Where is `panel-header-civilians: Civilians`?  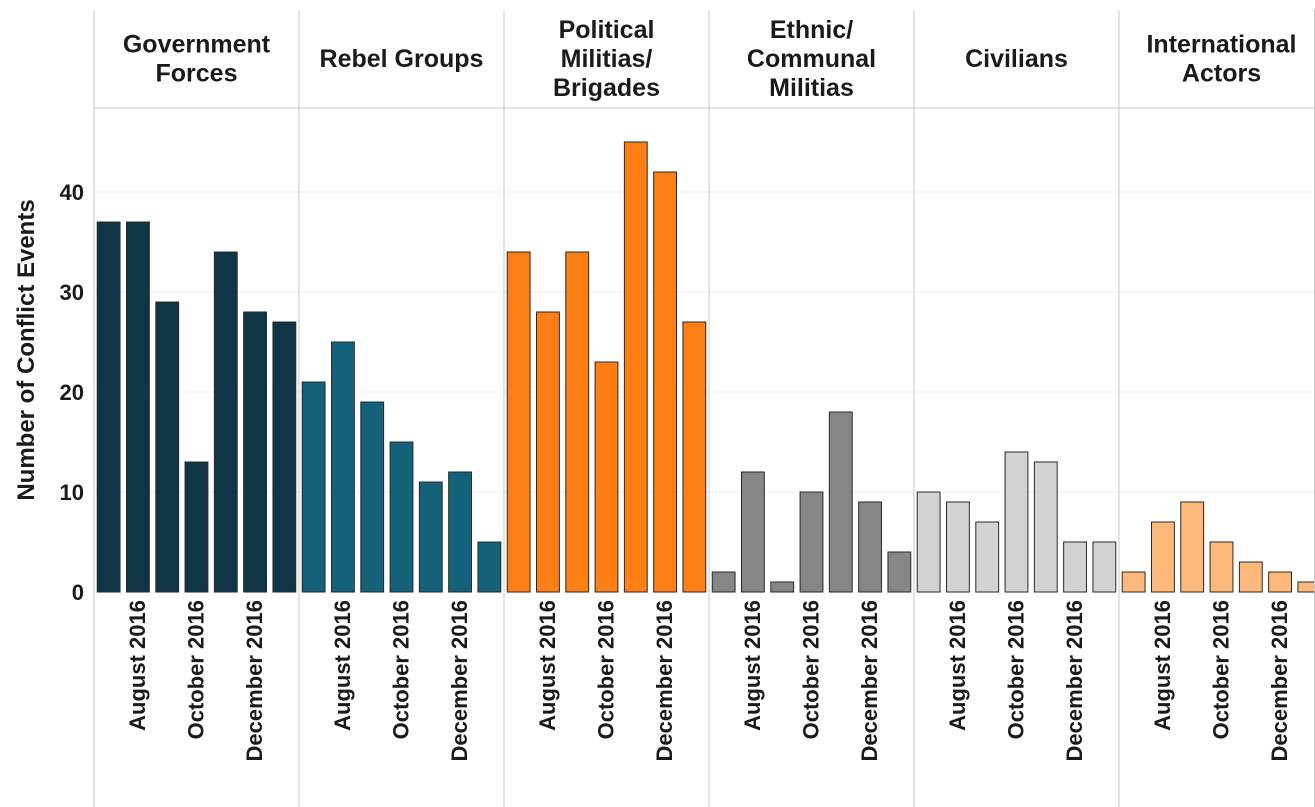
panel-header-civilians: Civilians is located at coordinates (1016, 59).